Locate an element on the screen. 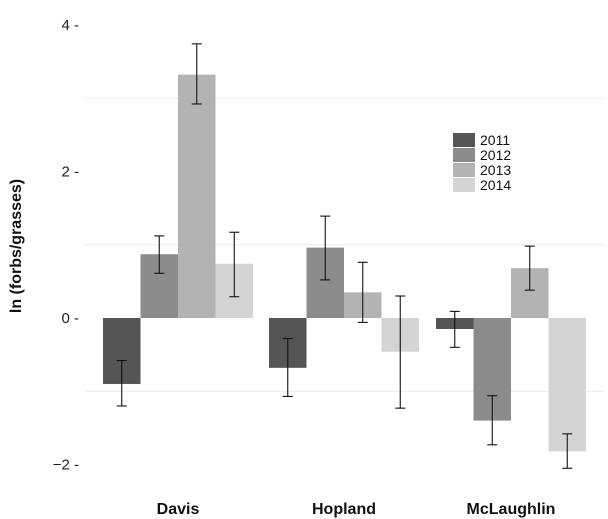 The width and height of the screenshot is (608, 519). legend-label: 2011 is located at coordinates (495, 140).